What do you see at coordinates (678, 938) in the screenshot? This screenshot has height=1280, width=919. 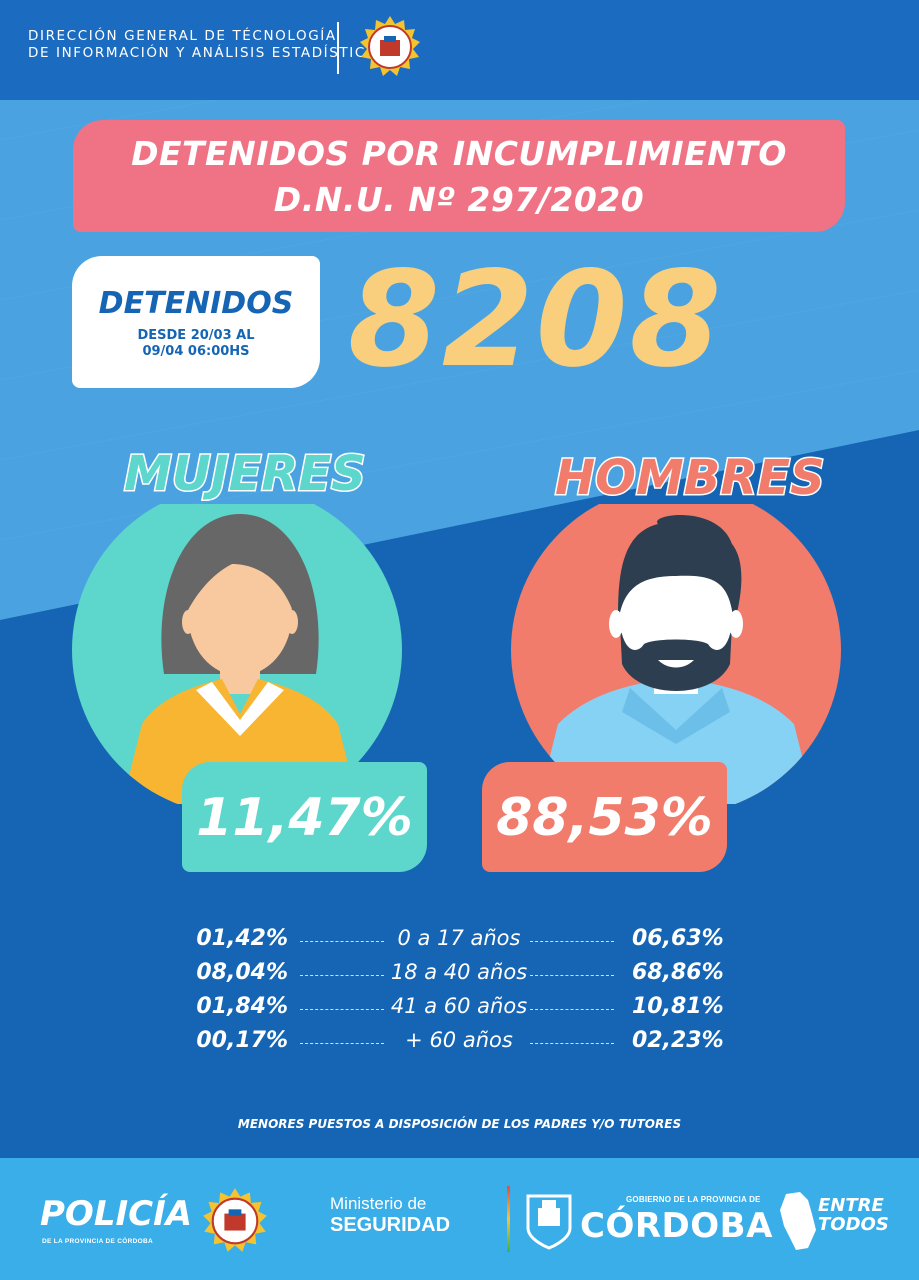 I see `men-age-percent: 06,63%` at bounding box center [678, 938].